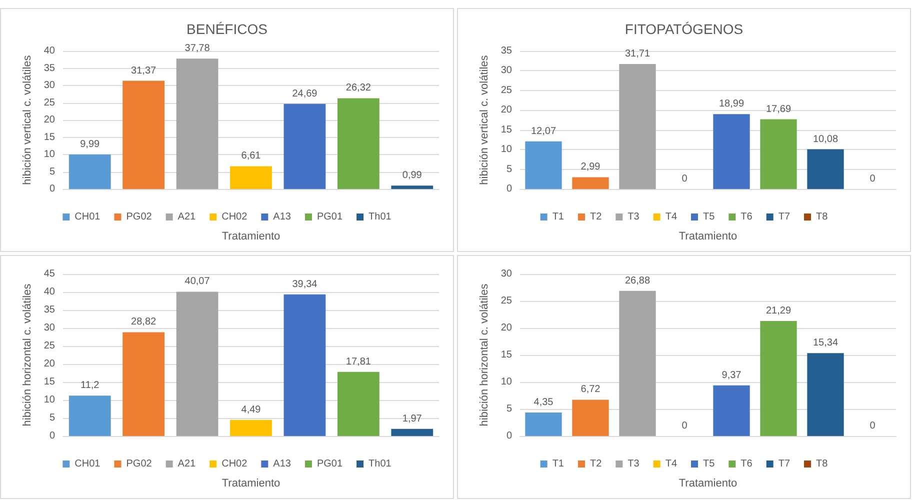 The image size is (913, 501). Describe the element at coordinates (305, 284) in the screenshot. I see `data-label: 39,34` at that location.